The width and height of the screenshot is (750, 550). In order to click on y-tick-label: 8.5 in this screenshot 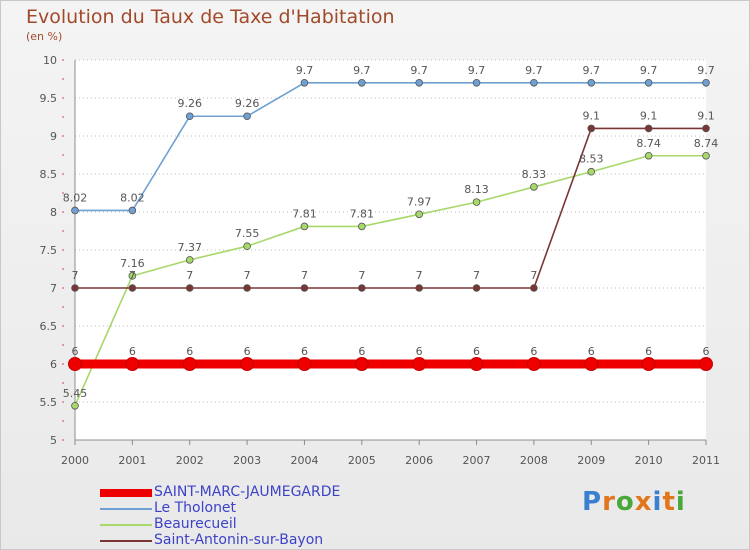, I will do `click(49, 174)`.